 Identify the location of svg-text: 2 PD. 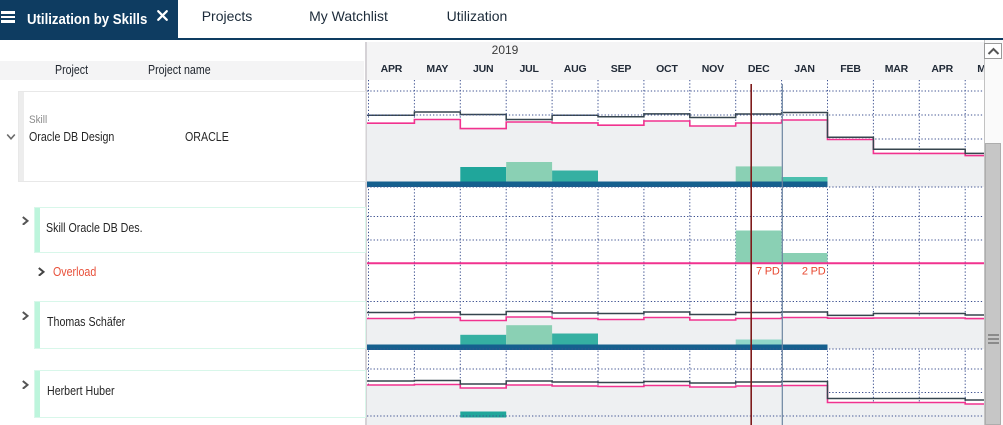
(814, 272).